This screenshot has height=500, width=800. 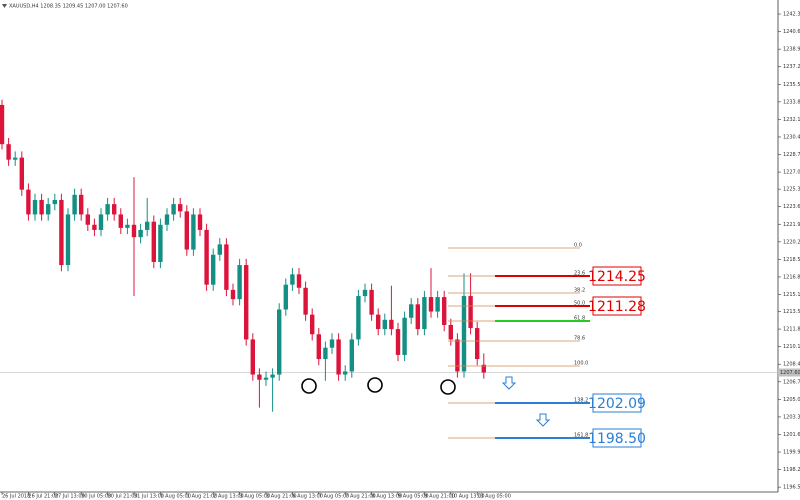 What do you see at coordinates (375, 385) in the screenshot?
I see `marker-circle` at bounding box center [375, 385].